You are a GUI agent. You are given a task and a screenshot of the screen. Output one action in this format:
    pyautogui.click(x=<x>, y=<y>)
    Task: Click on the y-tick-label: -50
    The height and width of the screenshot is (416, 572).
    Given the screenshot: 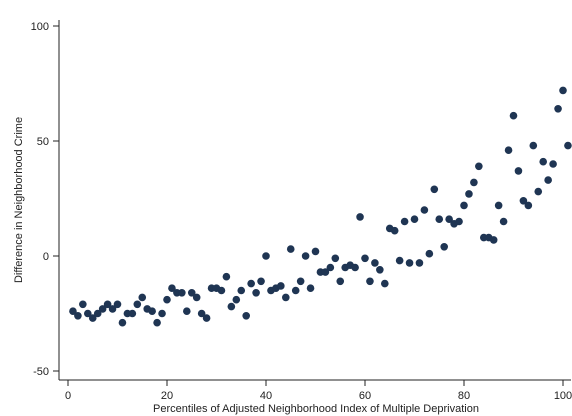 What is the action you would take?
    pyautogui.click(x=41, y=372)
    